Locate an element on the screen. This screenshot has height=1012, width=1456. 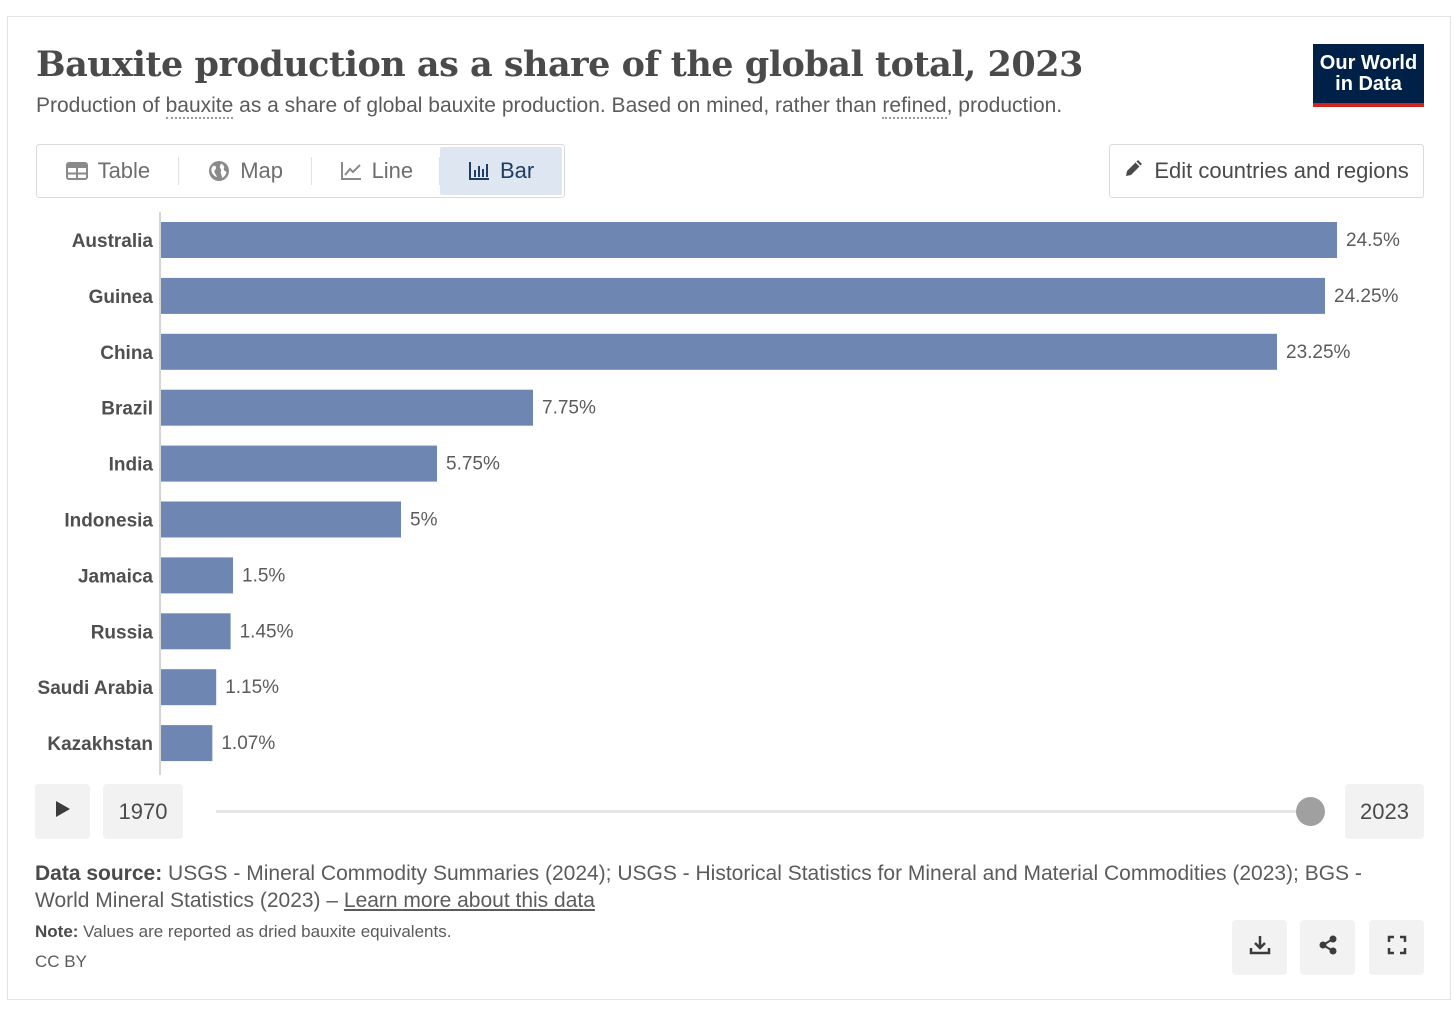
share-button is located at coordinates (1327, 947).